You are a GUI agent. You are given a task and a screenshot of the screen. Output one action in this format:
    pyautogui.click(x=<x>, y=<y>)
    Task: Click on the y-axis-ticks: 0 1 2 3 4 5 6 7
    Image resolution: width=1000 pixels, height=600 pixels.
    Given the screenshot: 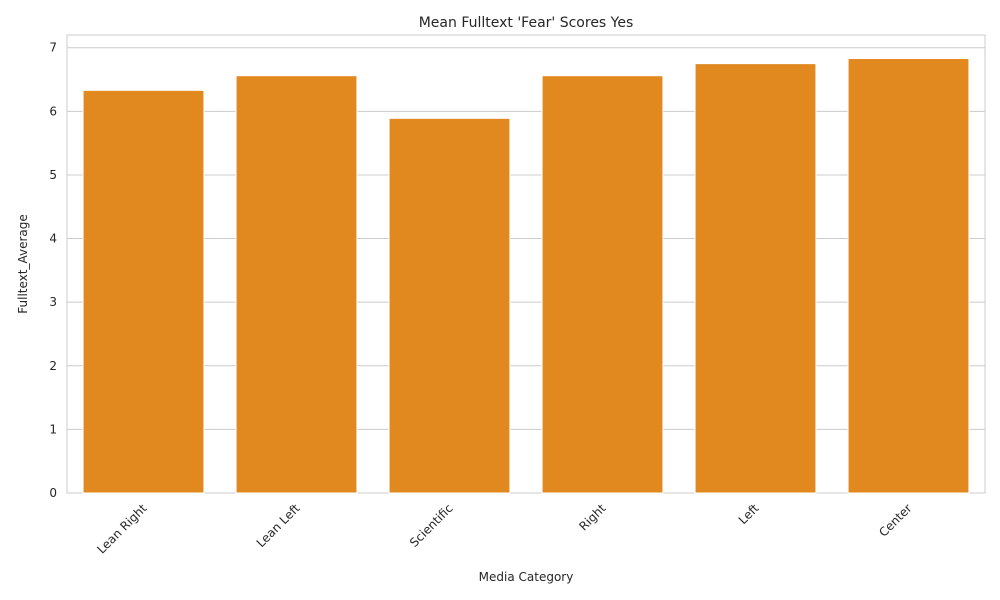 What is the action you would take?
    pyautogui.click(x=53, y=270)
    